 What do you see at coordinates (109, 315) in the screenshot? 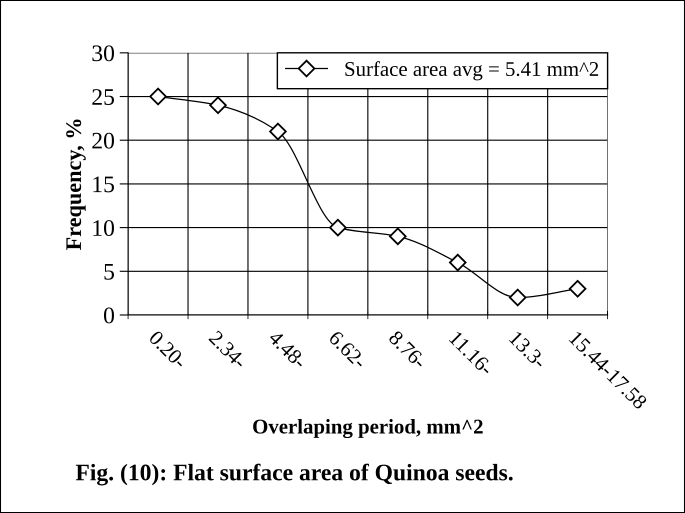
I see `y-tick-label: 0` at bounding box center [109, 315].